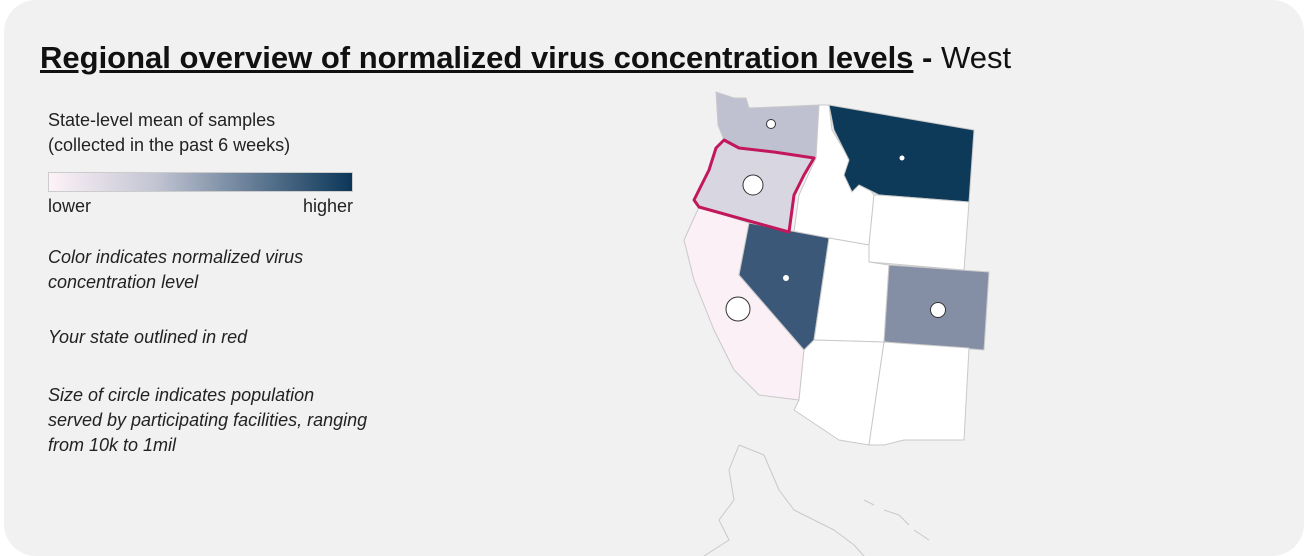  What do you see at coordinates (327, 206) in the screenshot?
I see `high-label: higher` at bounding box center [327, 206].